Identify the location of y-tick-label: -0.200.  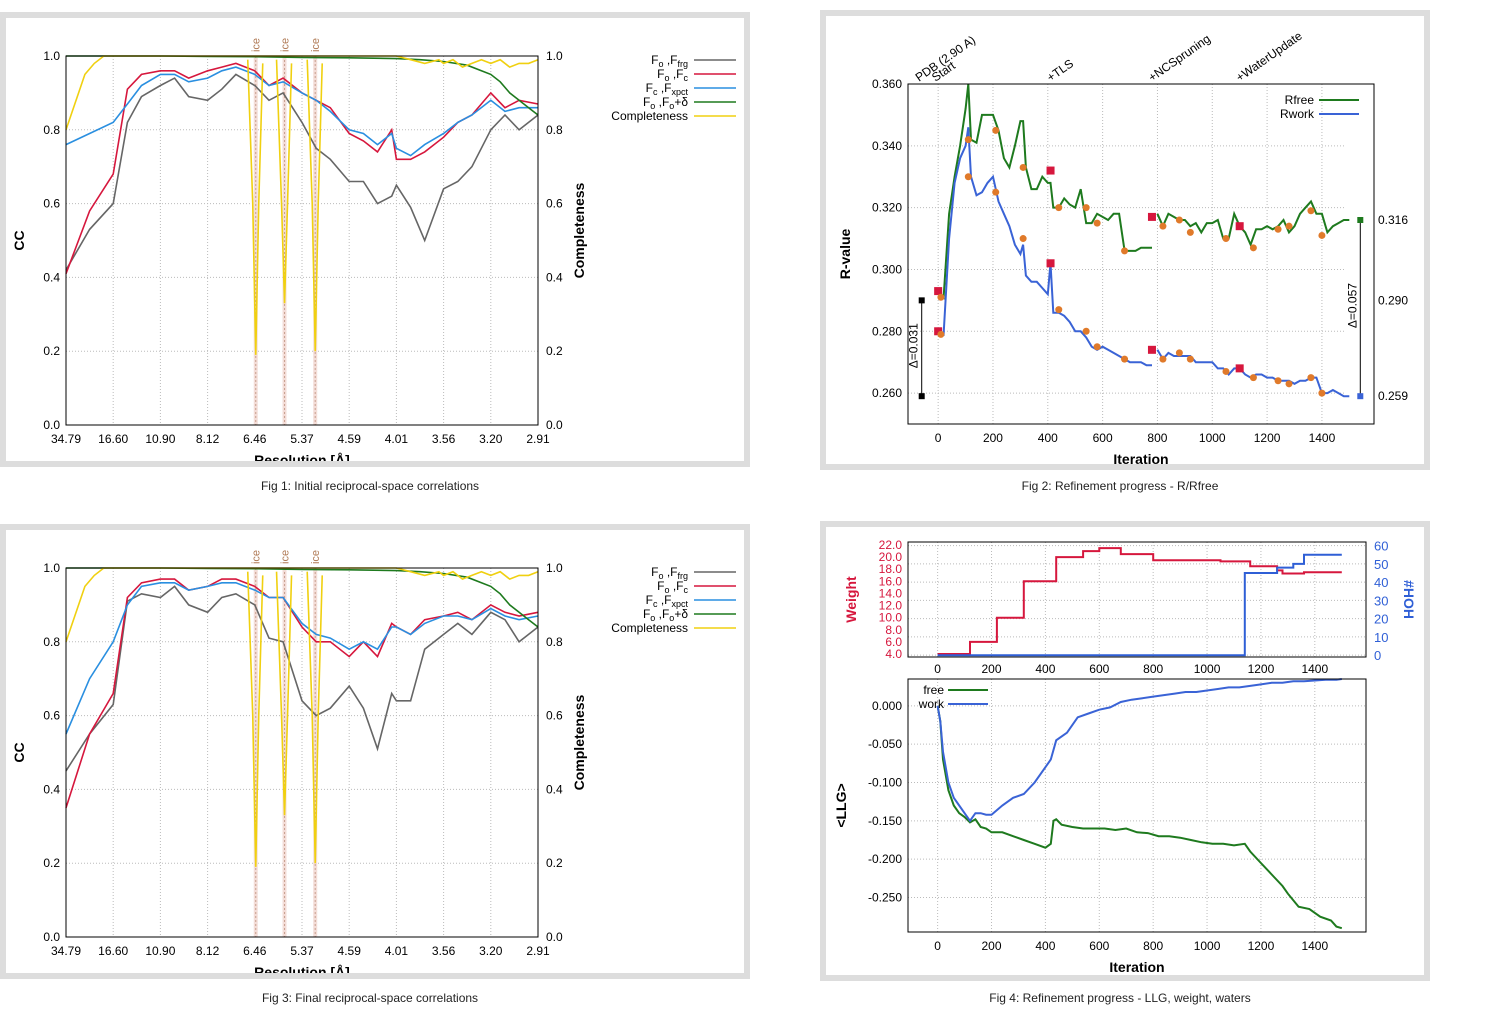
(885, 859).